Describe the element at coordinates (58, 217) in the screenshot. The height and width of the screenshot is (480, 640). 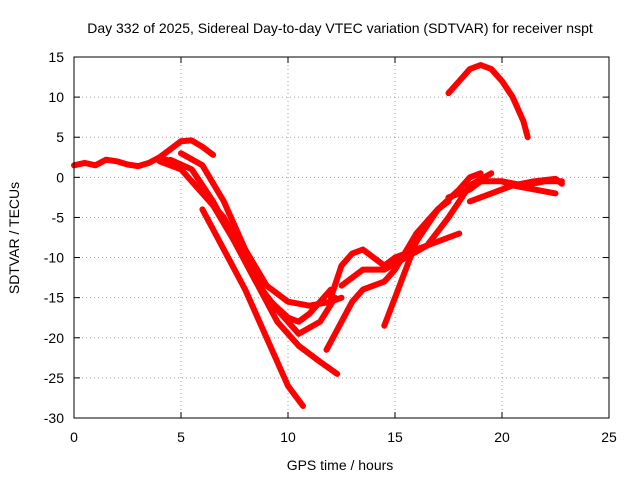
I see `y-tick-label: -5` at that location.